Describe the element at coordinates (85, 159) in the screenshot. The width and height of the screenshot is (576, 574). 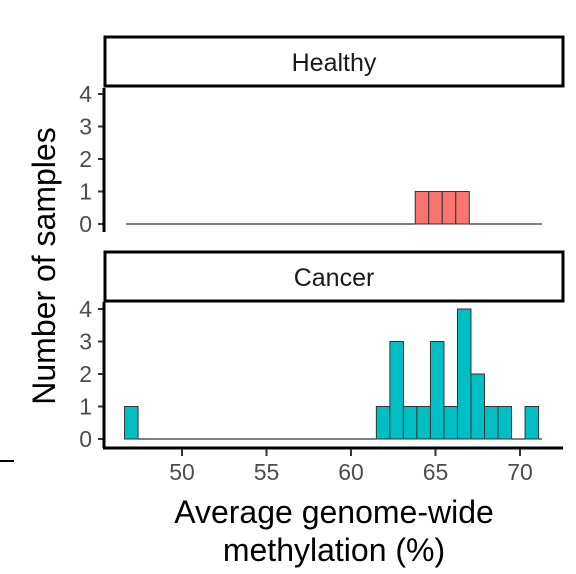
I see `y-tick-label-healthy: 2` at that location.